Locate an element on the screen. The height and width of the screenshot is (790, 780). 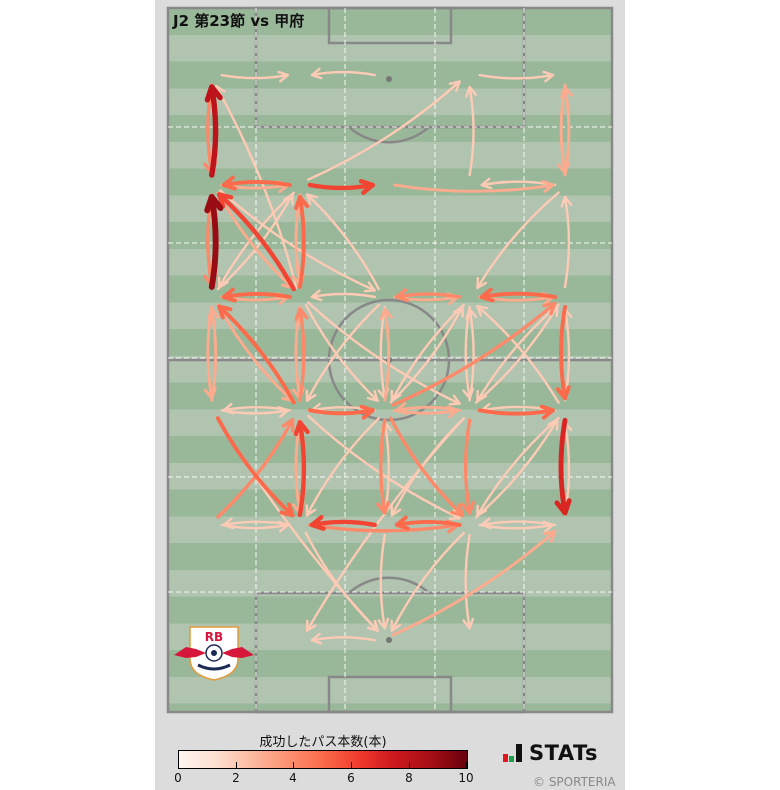
pass-arrow-R2-M4c is located at coordinates (518, 240).